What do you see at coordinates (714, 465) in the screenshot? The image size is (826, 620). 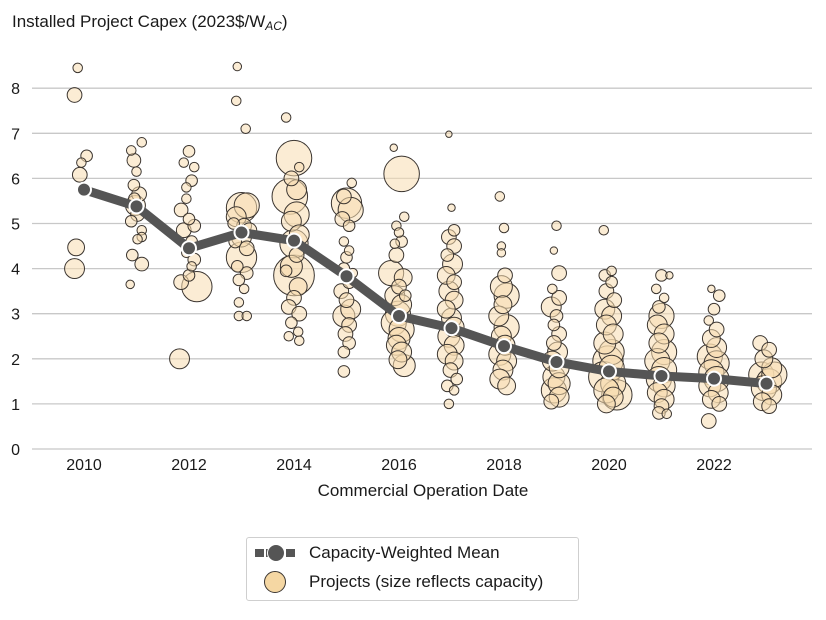 I see `x-tick-label: 2022` at bounding box center [714, 465].